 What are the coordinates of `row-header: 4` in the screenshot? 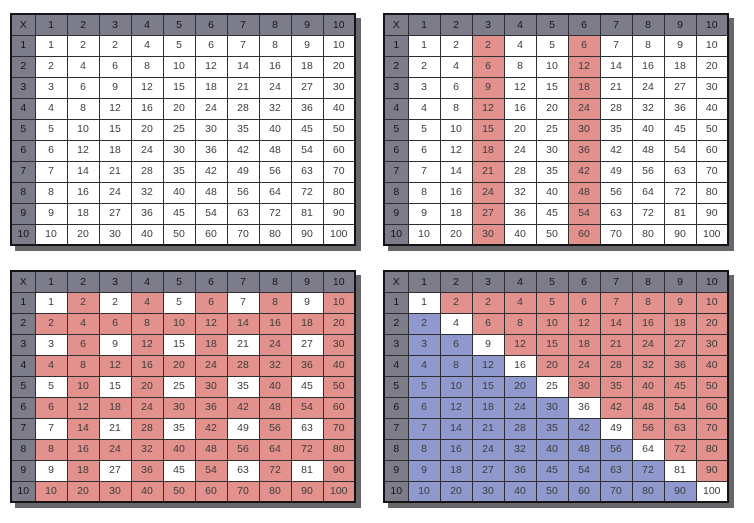 It's located at (396, 365).